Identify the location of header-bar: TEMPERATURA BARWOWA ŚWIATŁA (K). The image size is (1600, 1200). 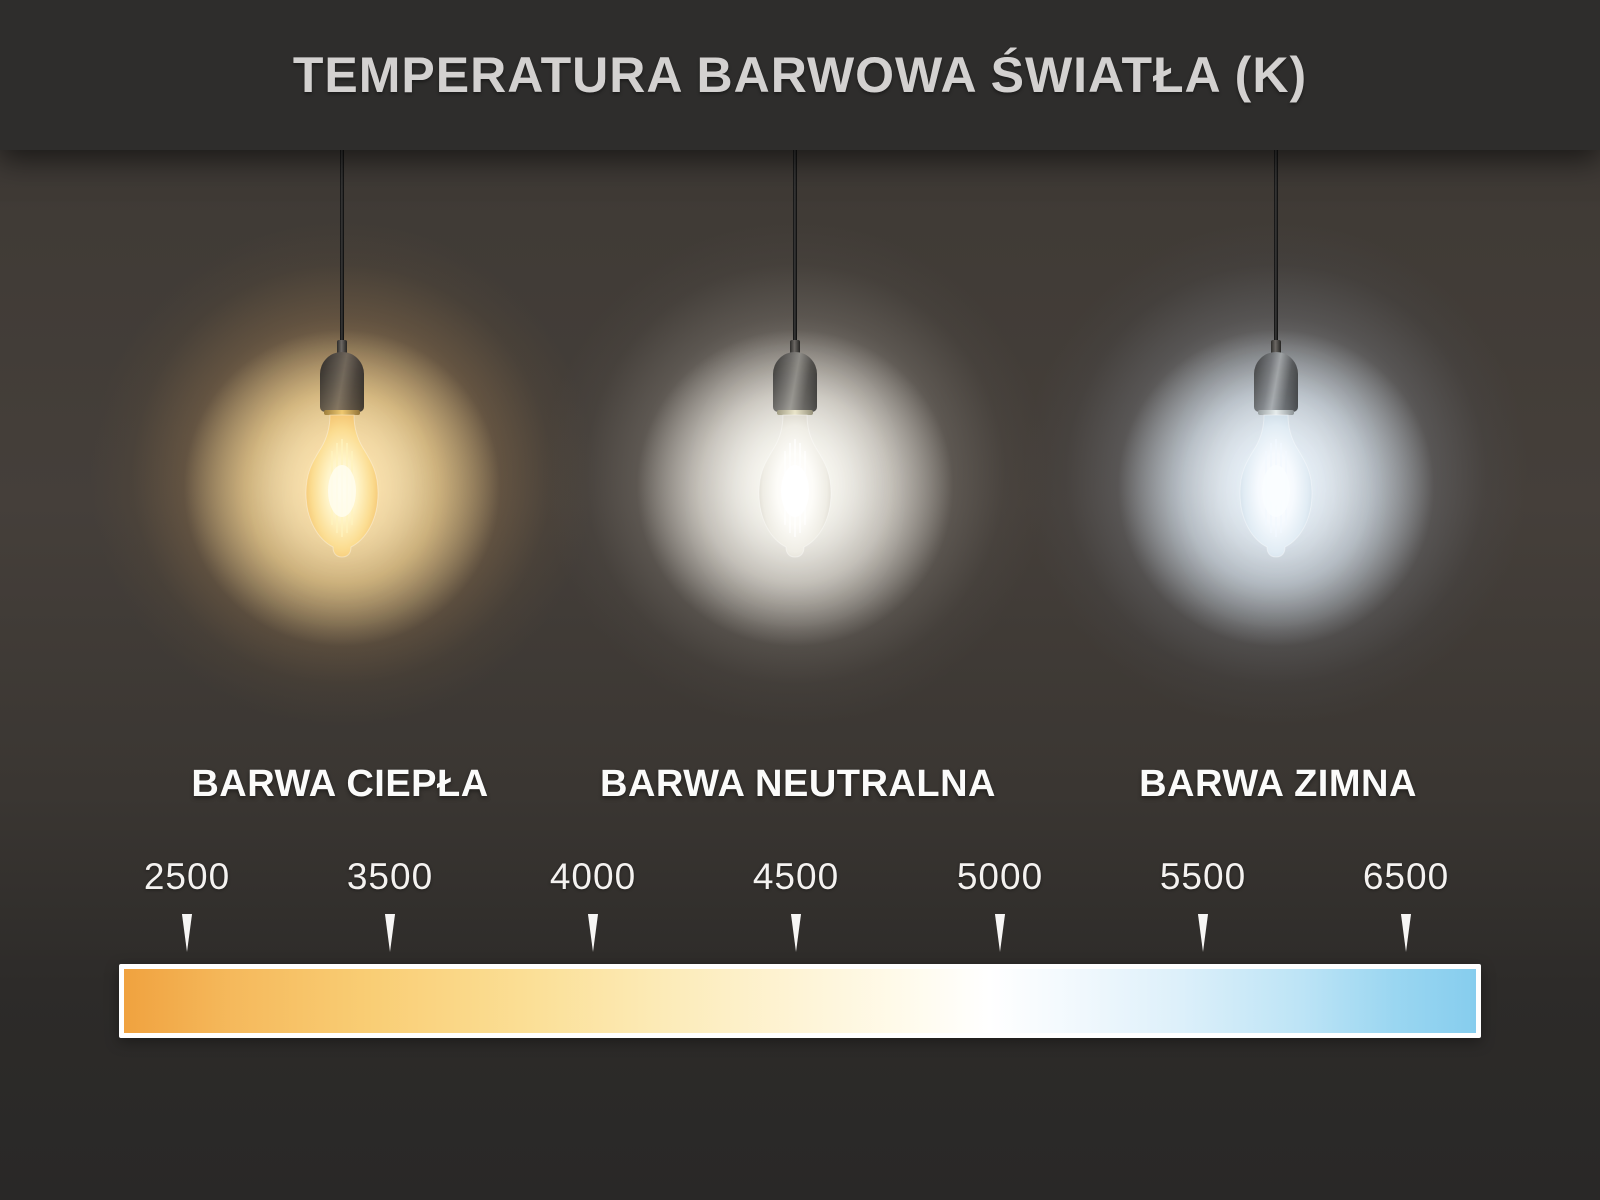
(800, 75).